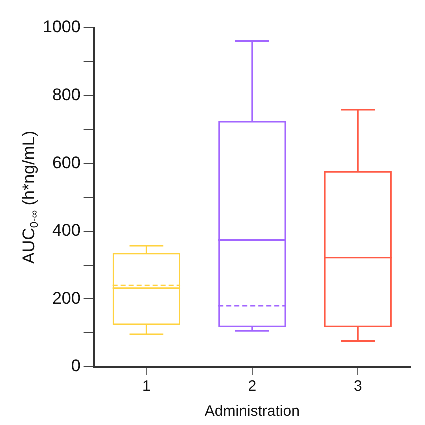  I want to click on y-tick-label: 200, so click(66, 298).